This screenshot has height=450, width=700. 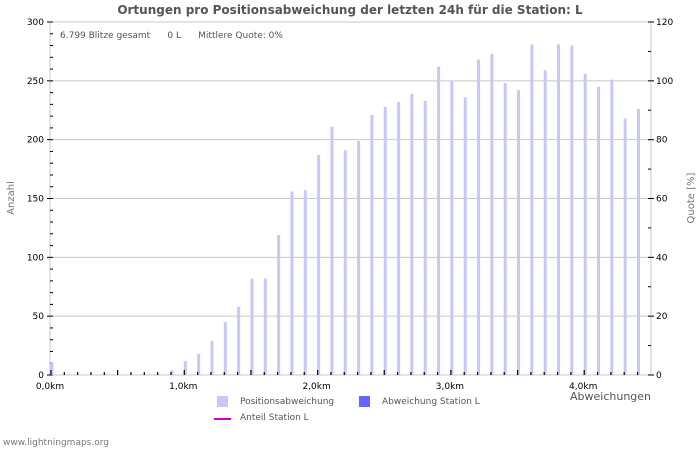 I want to click on y2-axis-title: Quote [%], so click(x=691, y=197).